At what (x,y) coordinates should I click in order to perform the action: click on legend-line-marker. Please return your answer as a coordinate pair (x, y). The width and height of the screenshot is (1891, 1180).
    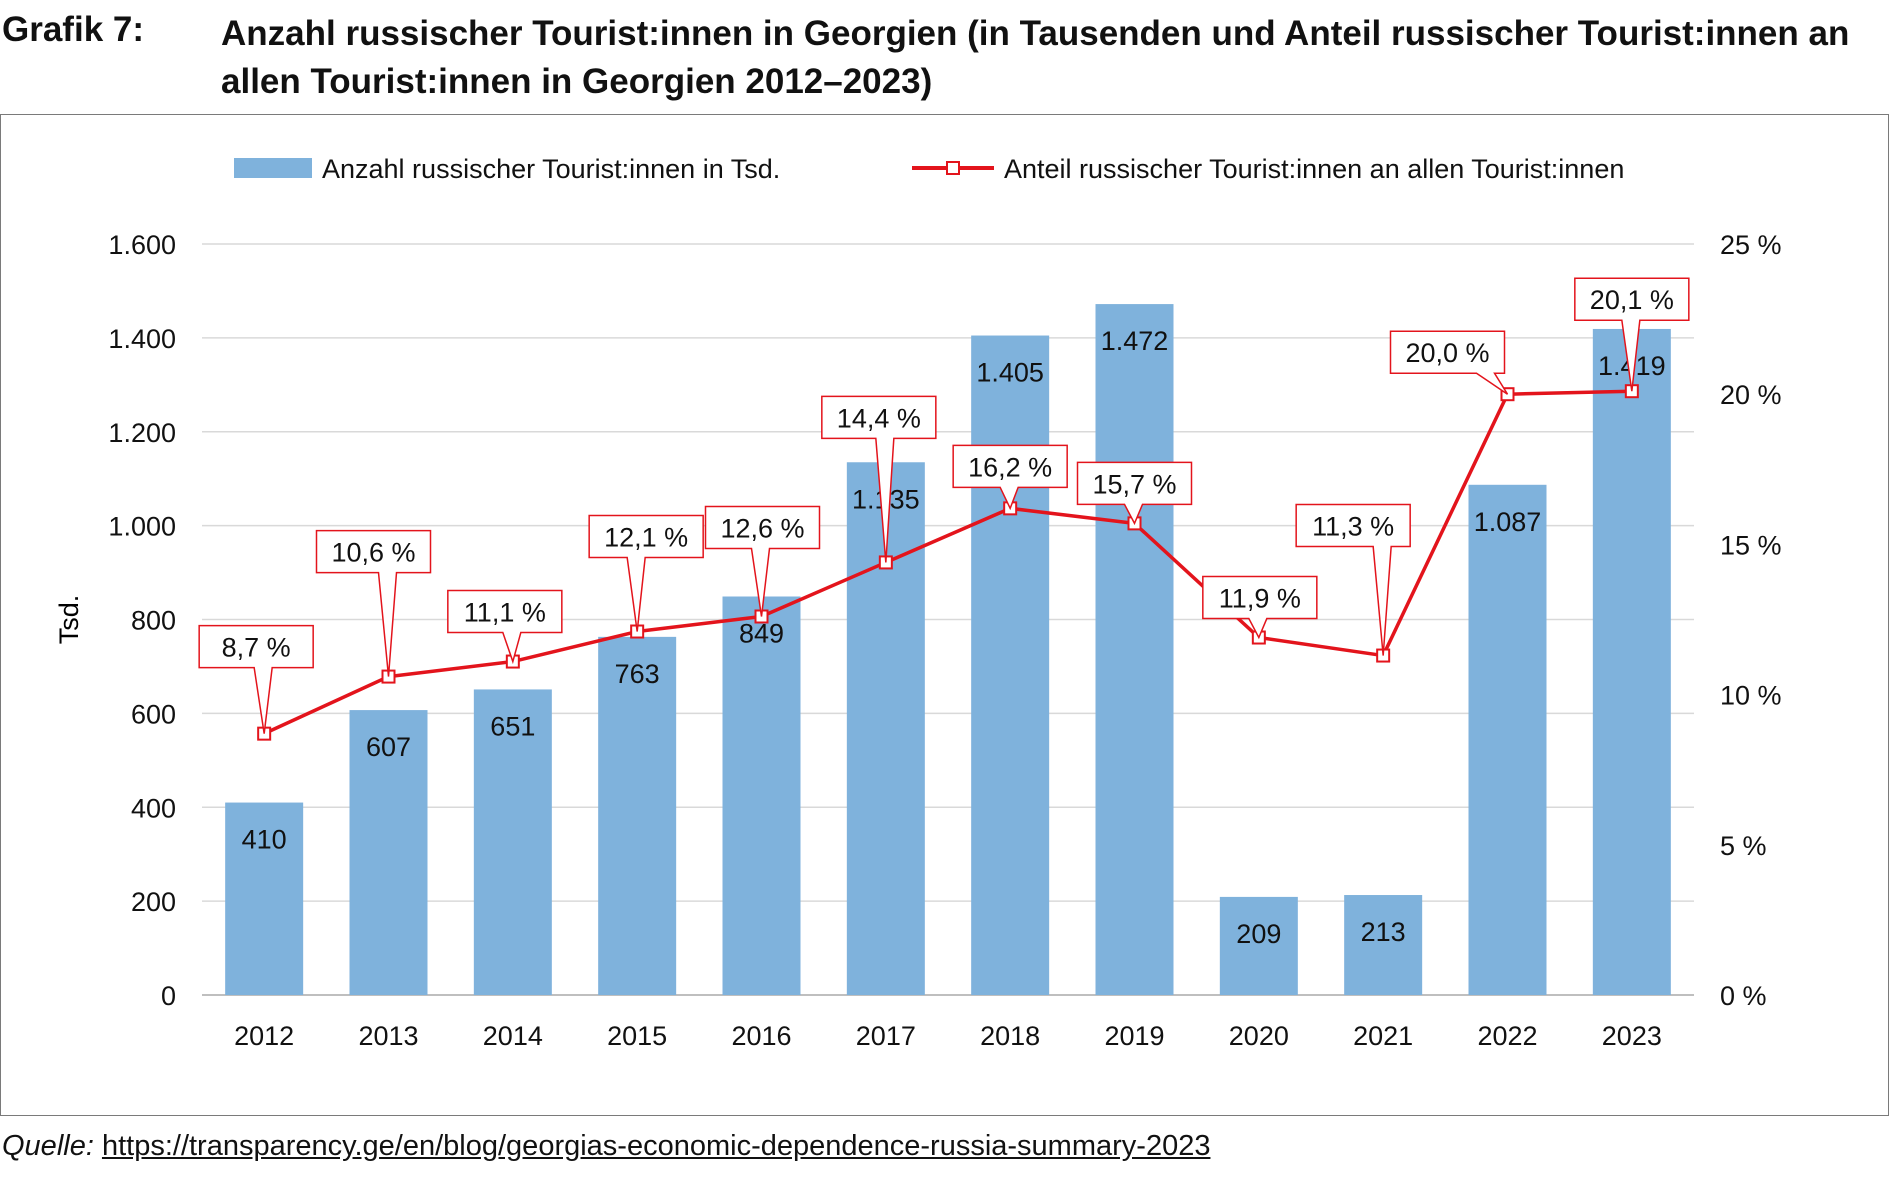
    Looking at the image, I should click on (953, 168).